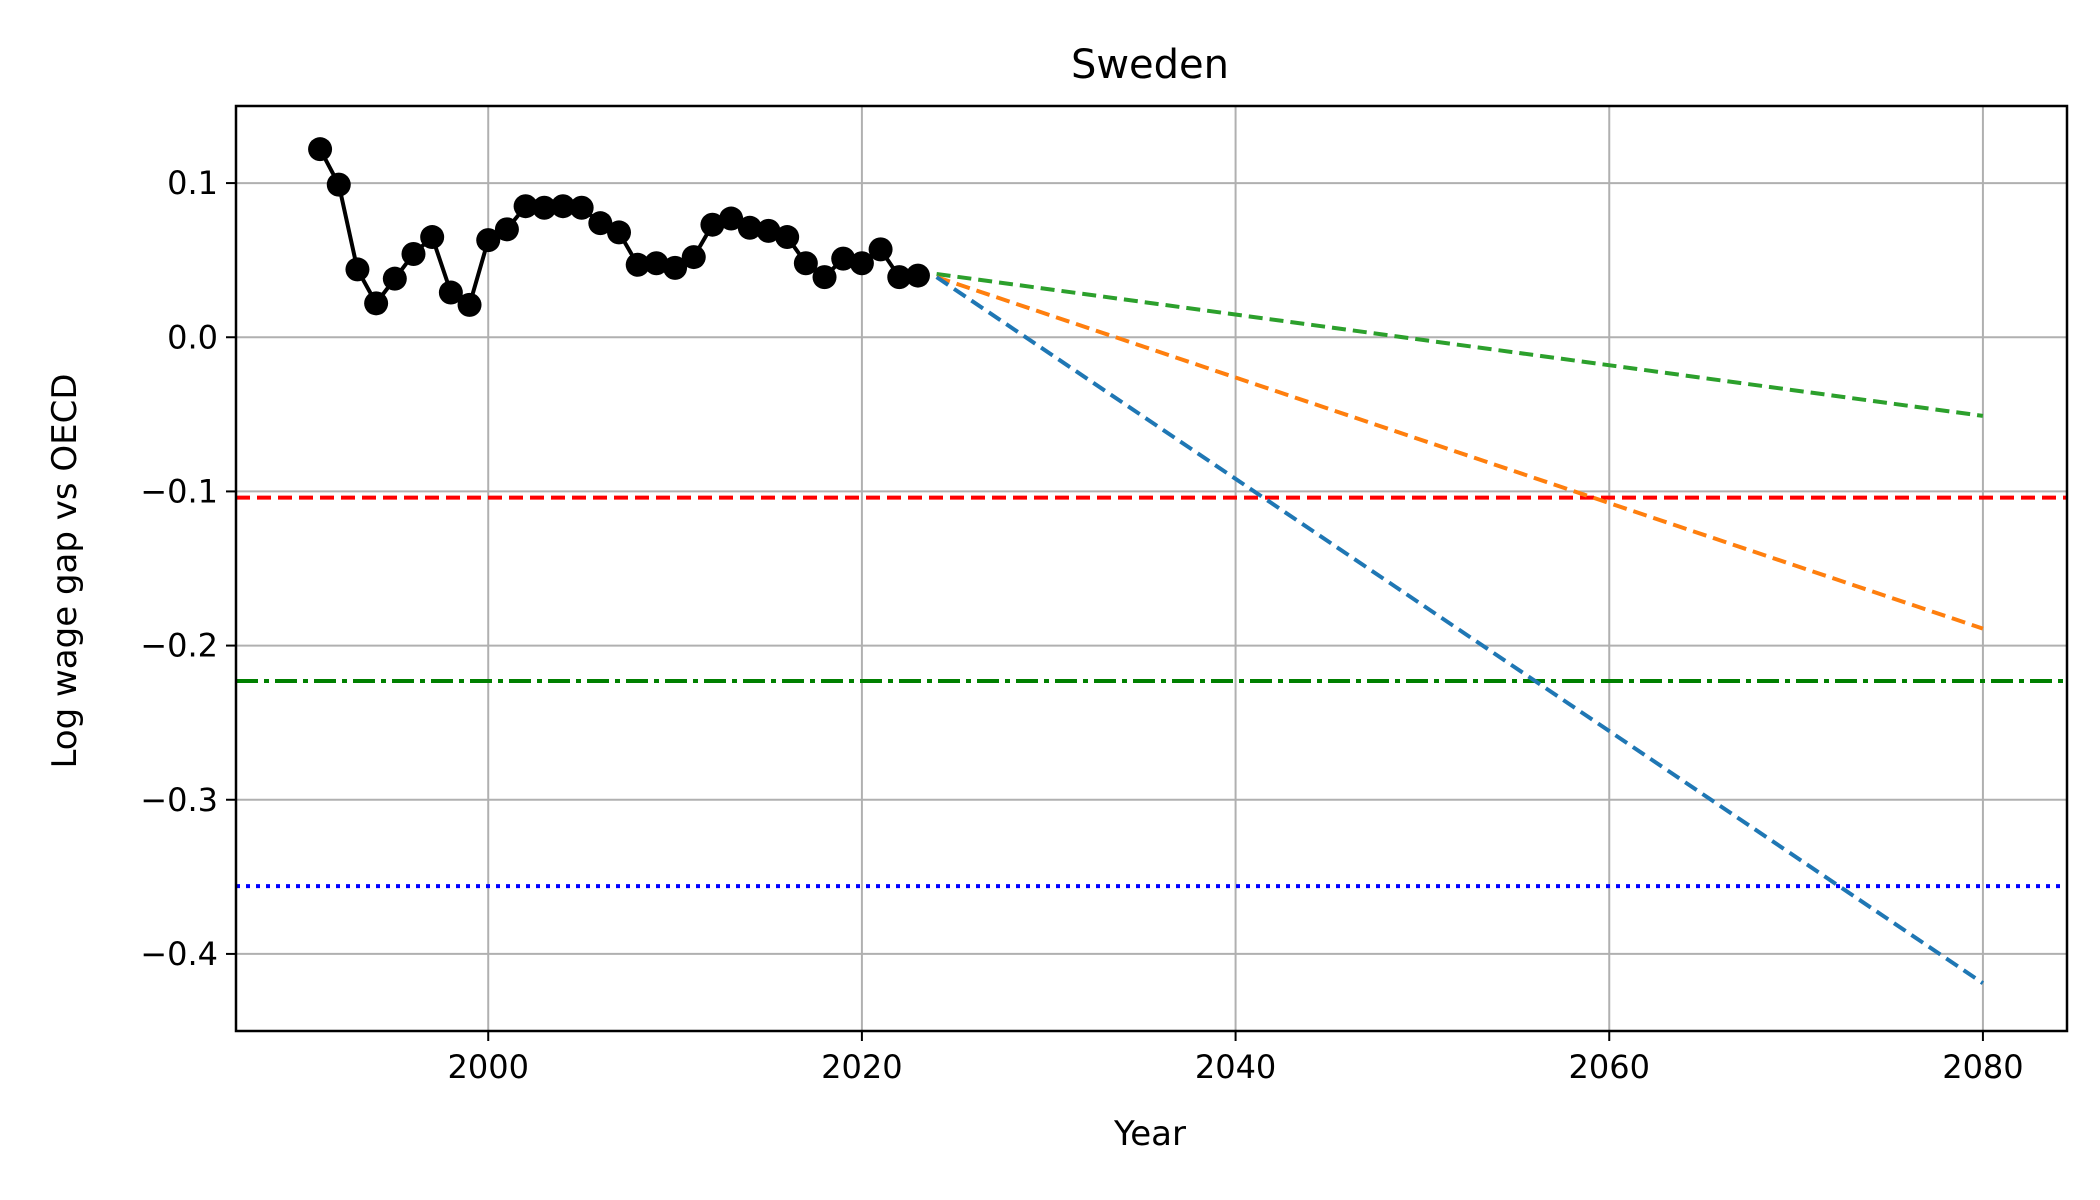 This screenshot has width=2100, height=1200. I want to click on y-axis-label: Log wage gap vs OECD, so click(65, 570).